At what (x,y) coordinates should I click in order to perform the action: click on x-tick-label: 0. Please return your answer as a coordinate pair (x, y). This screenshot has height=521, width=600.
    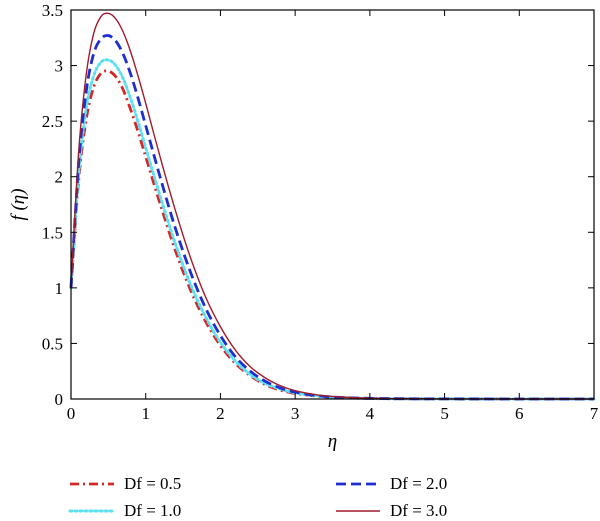
    Looking at the image, I should click on (71, 413).